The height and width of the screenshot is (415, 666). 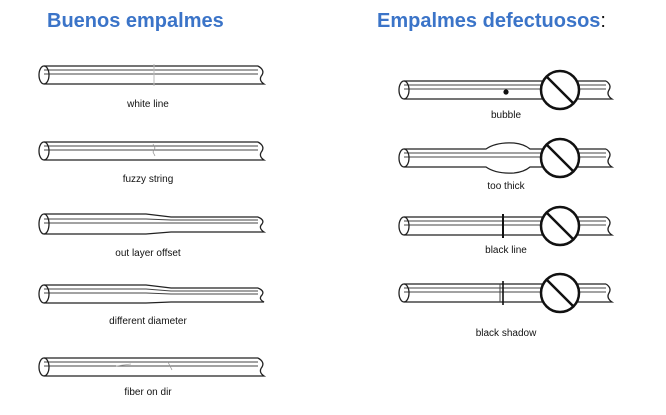 I want to click on label-white-line: white line, so click(x=148, y=104).